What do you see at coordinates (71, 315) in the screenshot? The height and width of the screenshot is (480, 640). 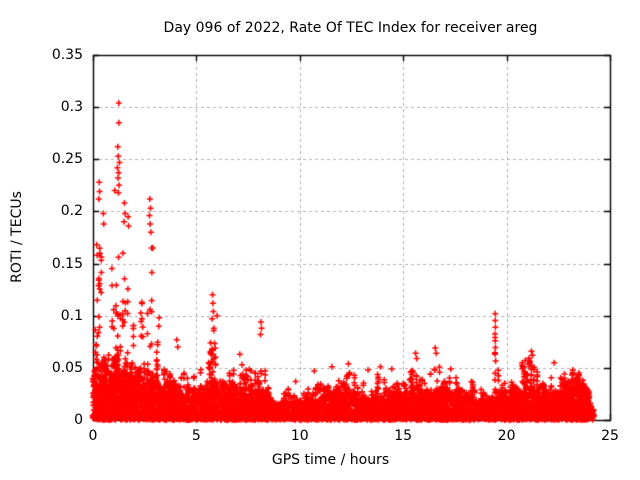 I see `y-tick-label: 0.1` at bounding box center [71, 315].